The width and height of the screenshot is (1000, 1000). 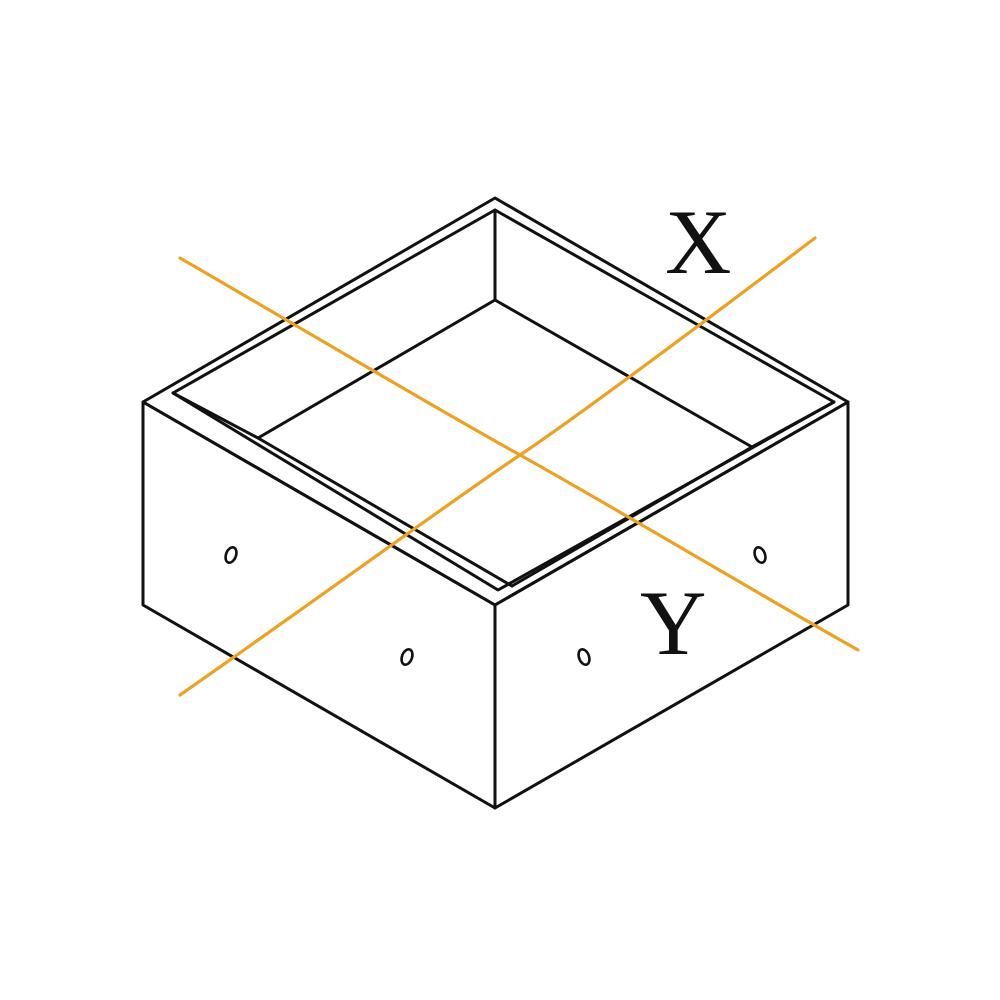 What do you see at coordinates (215, 415) in the screenshot?
I see `inner-left-wall-edge` at bounding box center [215, 415].